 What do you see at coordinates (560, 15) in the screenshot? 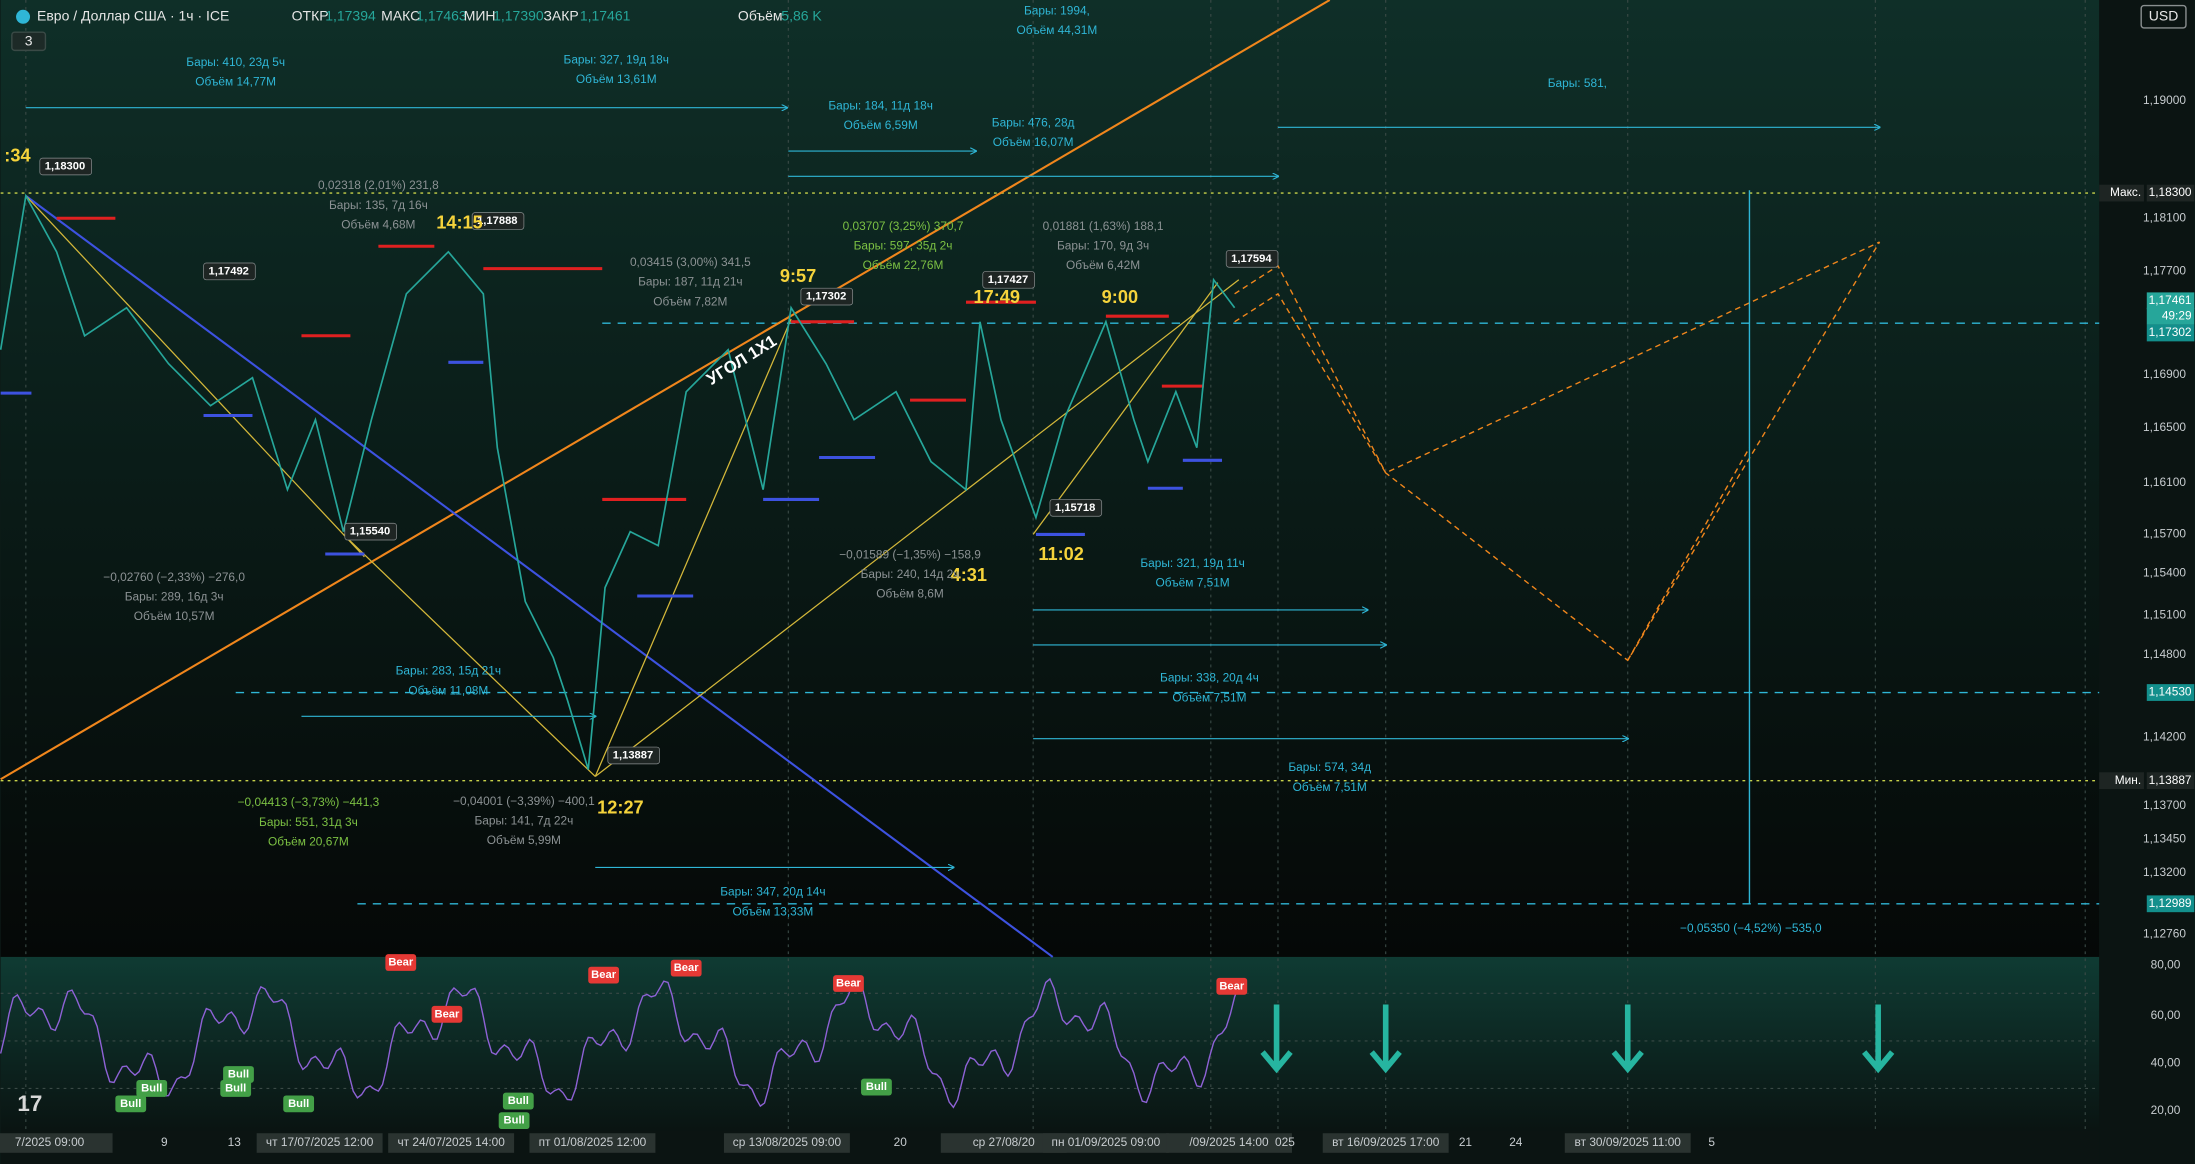
I see `header-close-label: ЗАКР` at bounding box center [560, 15].